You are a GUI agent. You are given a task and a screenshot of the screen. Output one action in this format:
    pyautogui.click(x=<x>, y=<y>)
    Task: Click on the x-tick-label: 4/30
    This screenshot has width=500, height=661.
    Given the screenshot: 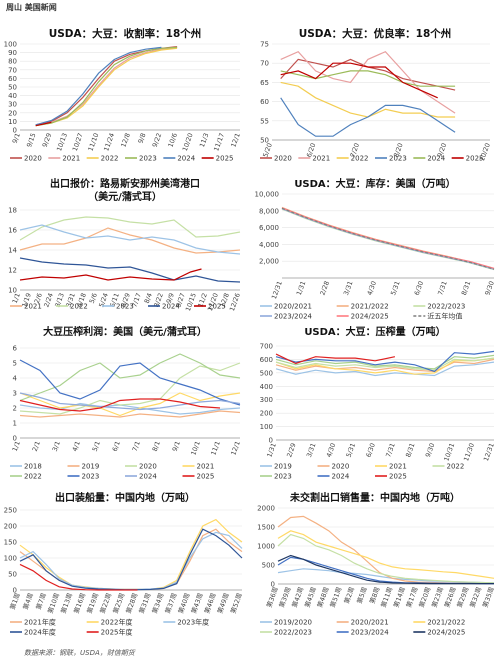 What is the action you would take?
    pyautogui.click(x=372, y=288)
    